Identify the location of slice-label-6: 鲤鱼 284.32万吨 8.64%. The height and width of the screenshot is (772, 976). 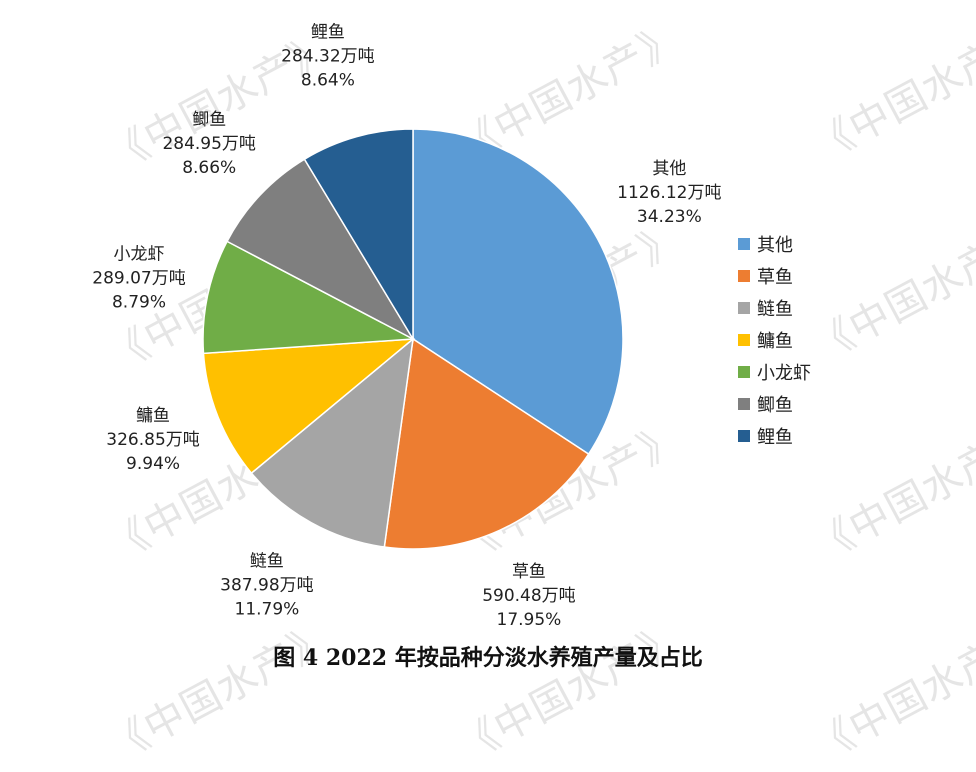
(327, 56).